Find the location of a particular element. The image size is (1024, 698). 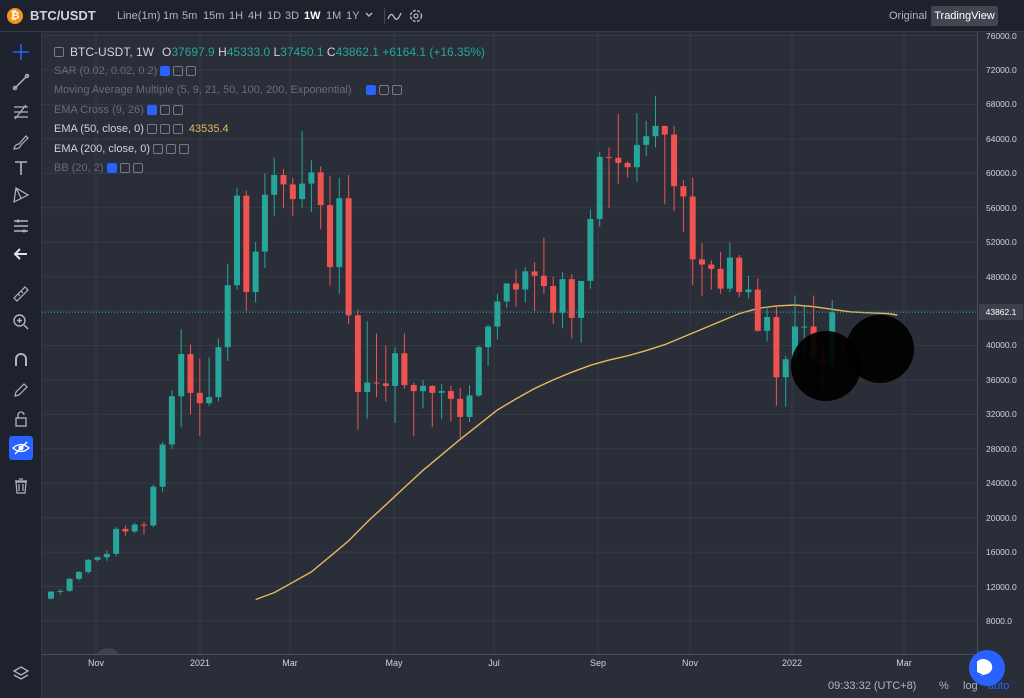

object-tree-tool is located at coordinates (21, 674).